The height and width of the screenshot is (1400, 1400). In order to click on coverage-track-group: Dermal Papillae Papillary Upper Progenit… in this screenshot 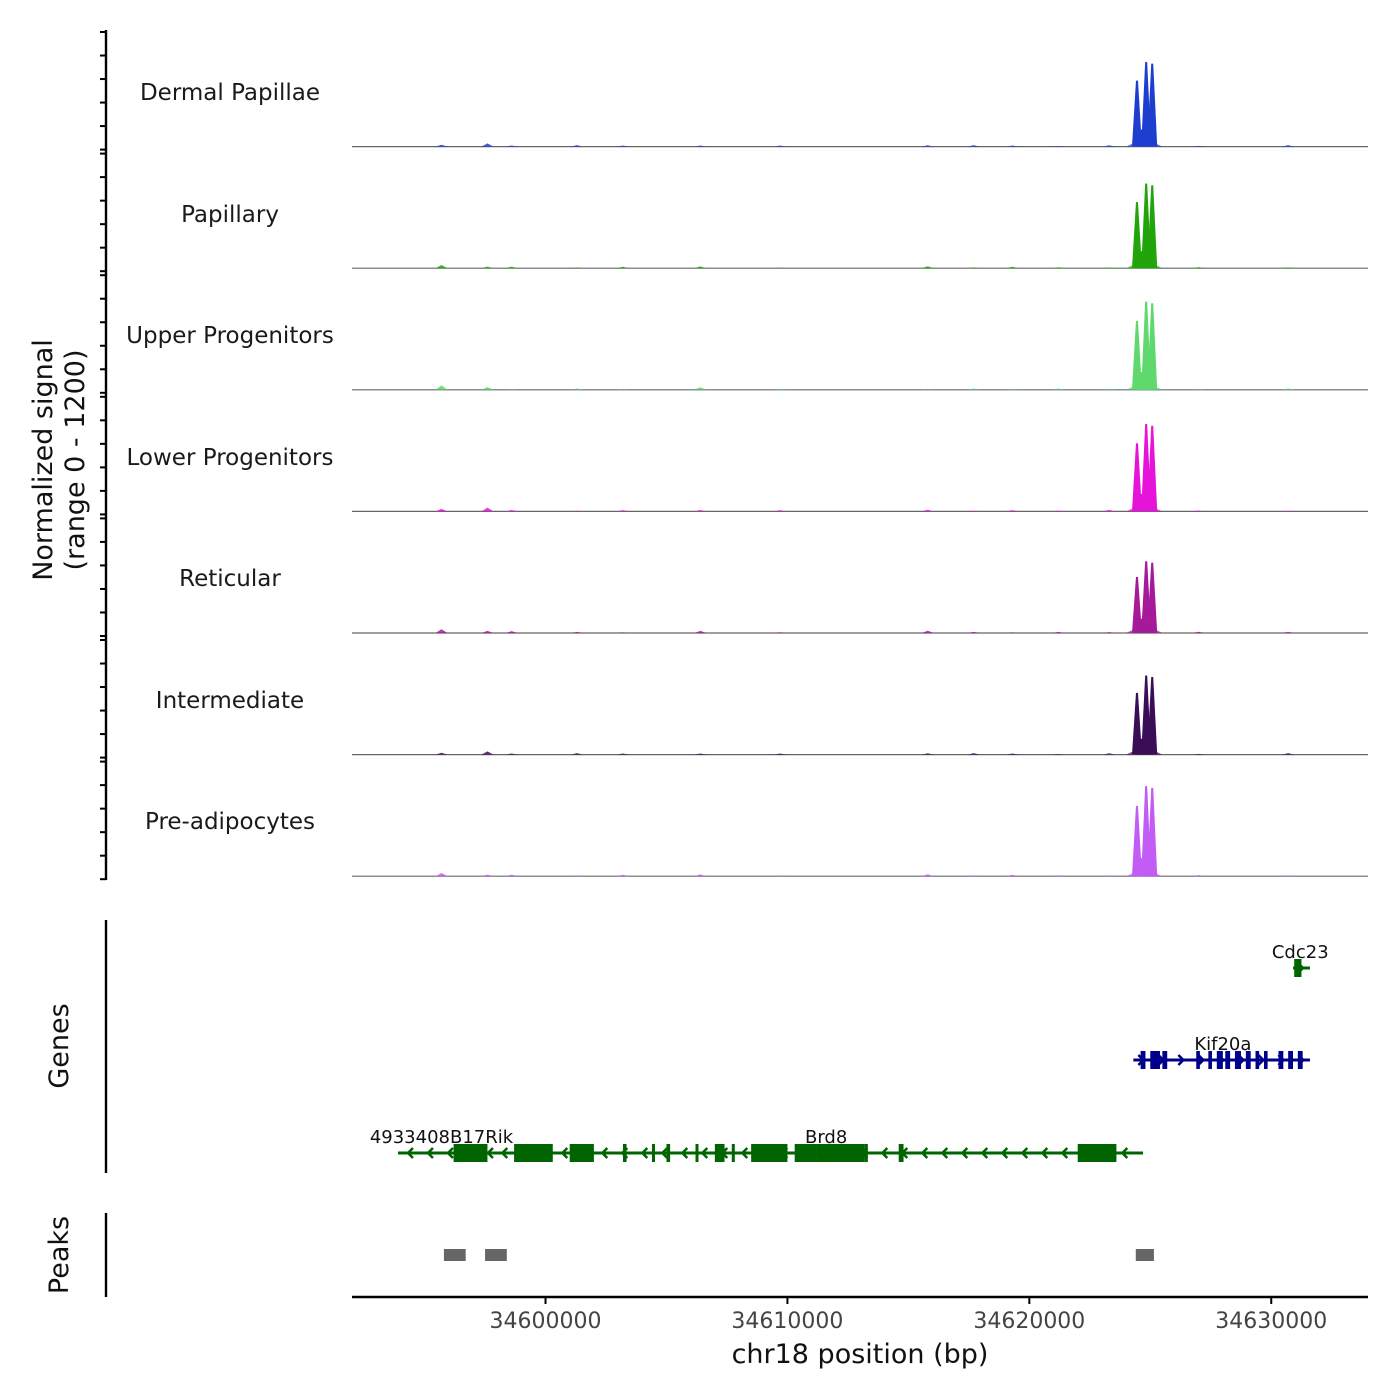, I will do `click(230, 457)`.